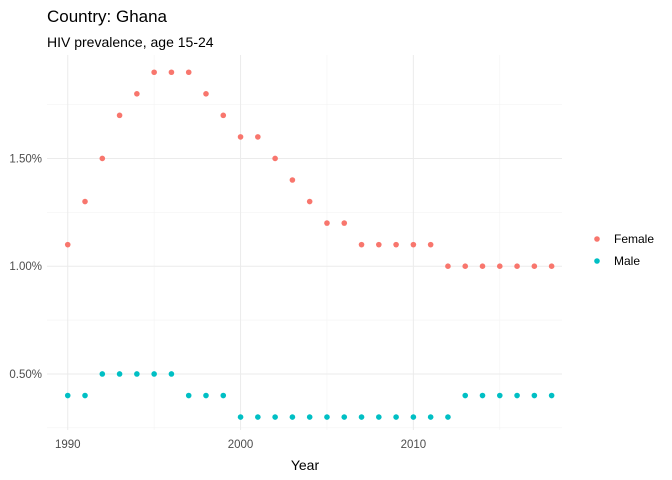 This screenshot has height=480, width=672. Describe the element at coordinates (627, 261) in the screenshot. I see `legend-label-male: Male` at that location.